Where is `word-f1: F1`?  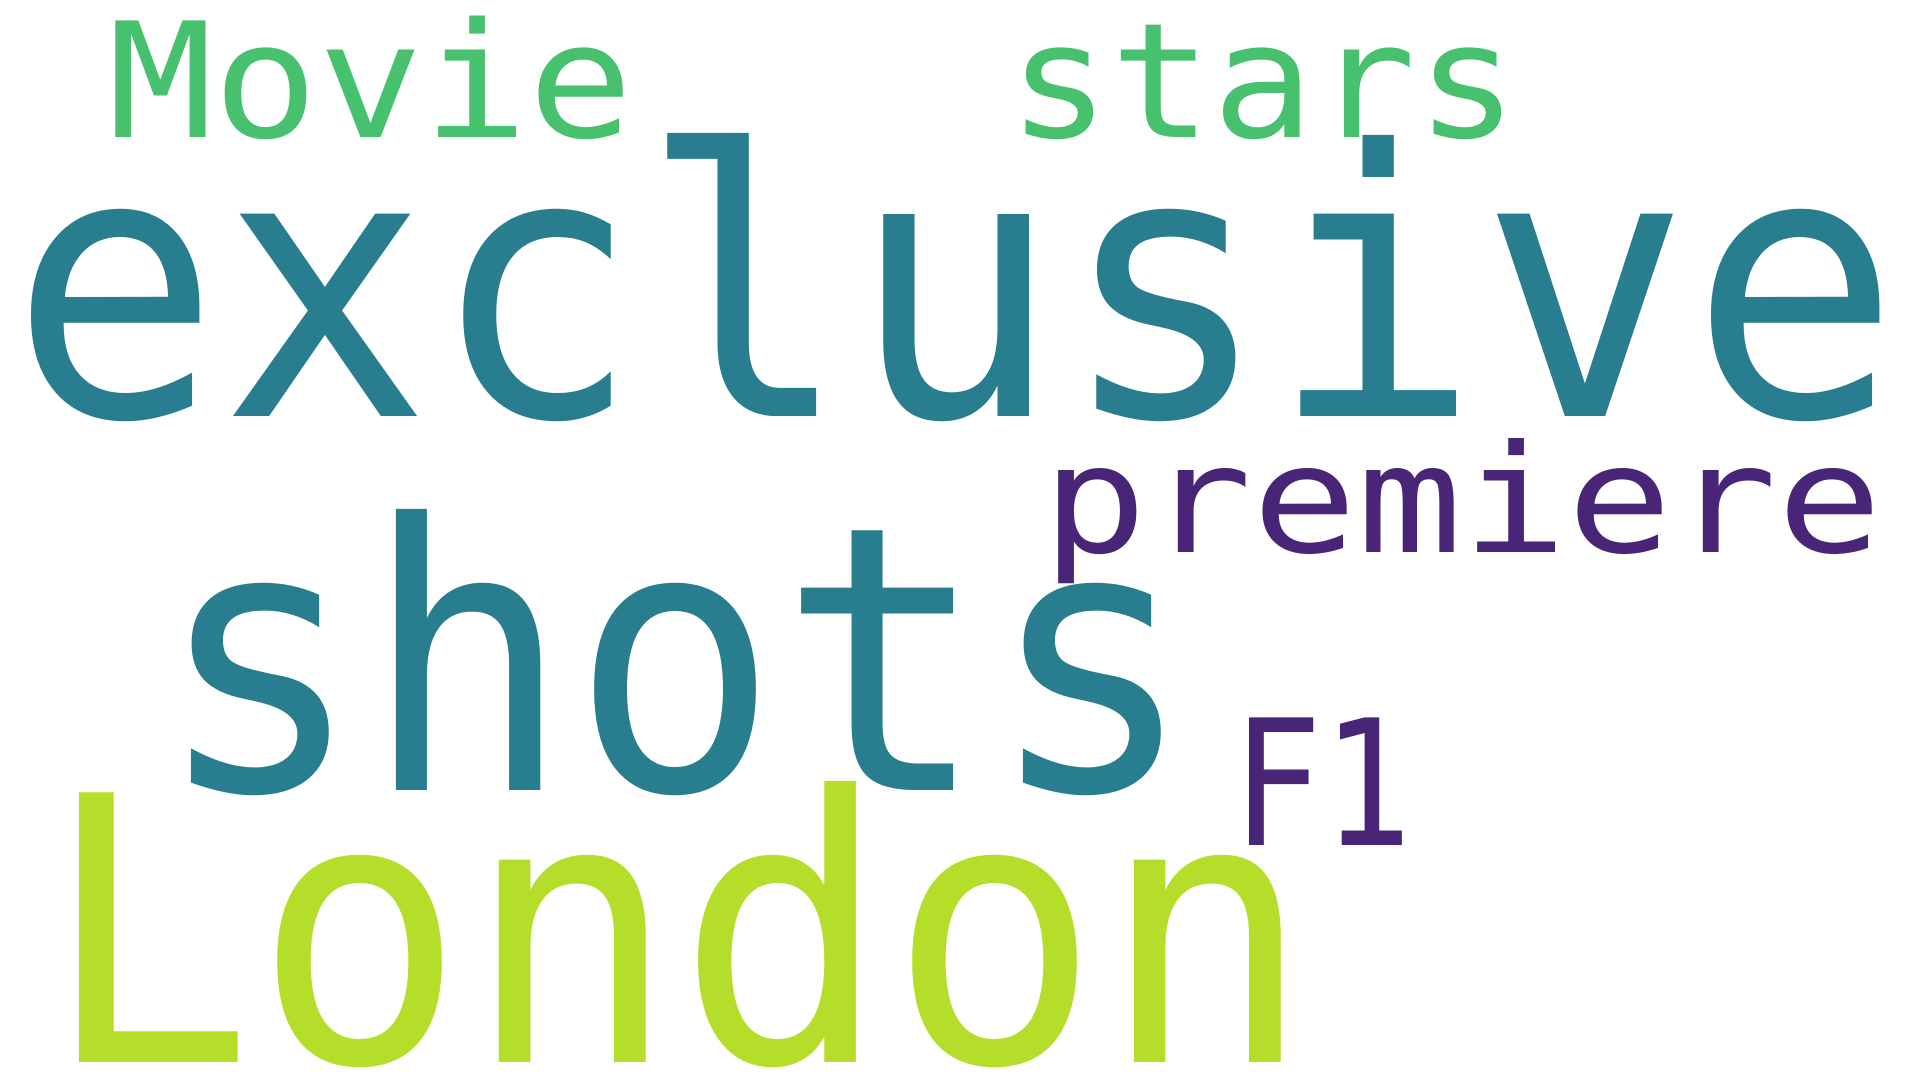
word-f1: F1 is located at coordinates (1322, 785).